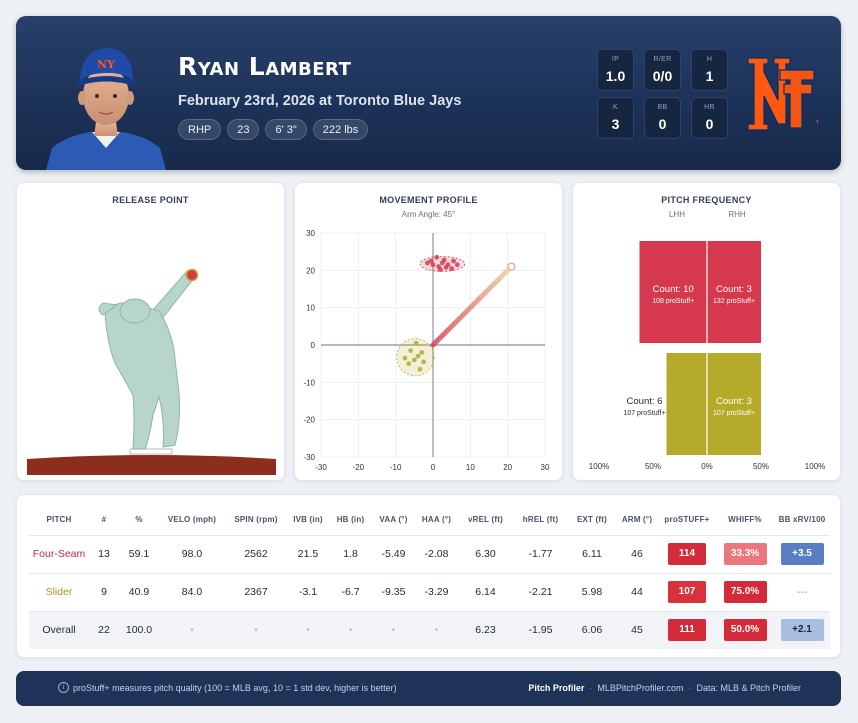 This screenshot has height=723, width=858. Describe the element at coordinates (192, 591) in the screenshot. I see `pitch-velo: 84.0` at that location.